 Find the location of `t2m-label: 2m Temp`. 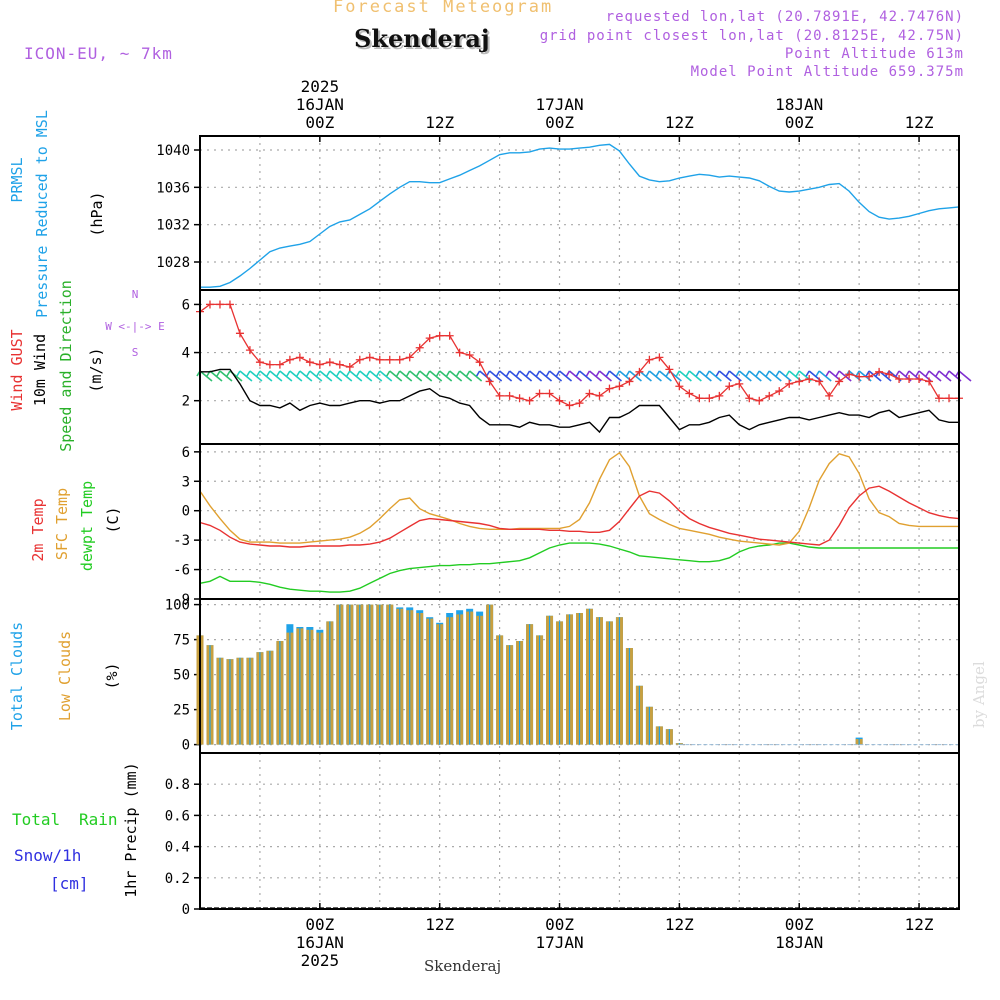

t2m-label: 2m Temp is located at coordinates (38, 529).